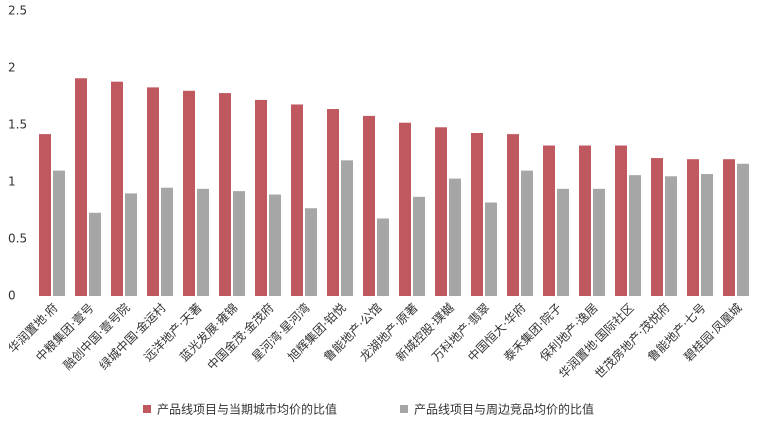 Image resolution: width=760 pixels, height=426 pixels. Describe the element at coordinates (12, 68) in the screenshot. I see `y-tick-label: 2` at that location.